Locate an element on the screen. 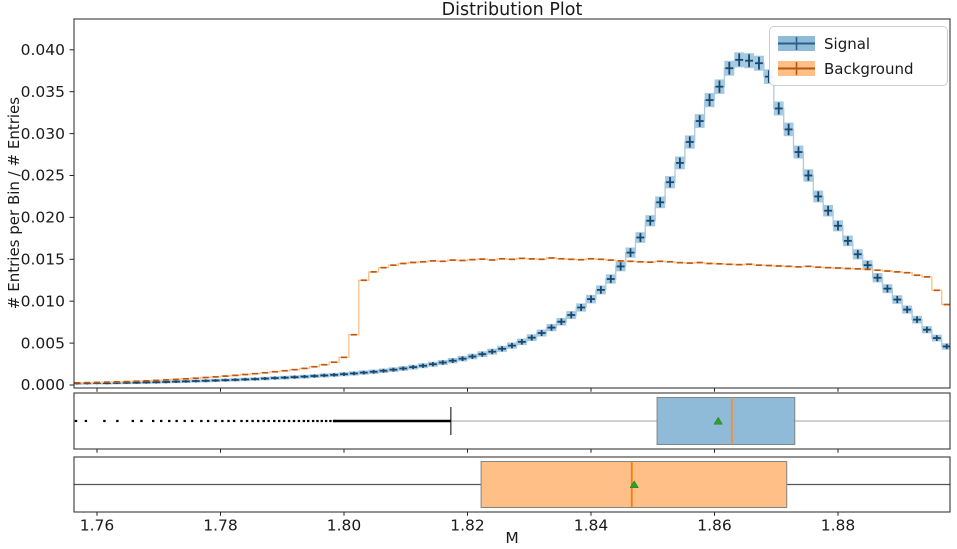 The width and height of the screenshot is (957, 549). x-tick-label: 1.86 is located at coordinates (714, 526).